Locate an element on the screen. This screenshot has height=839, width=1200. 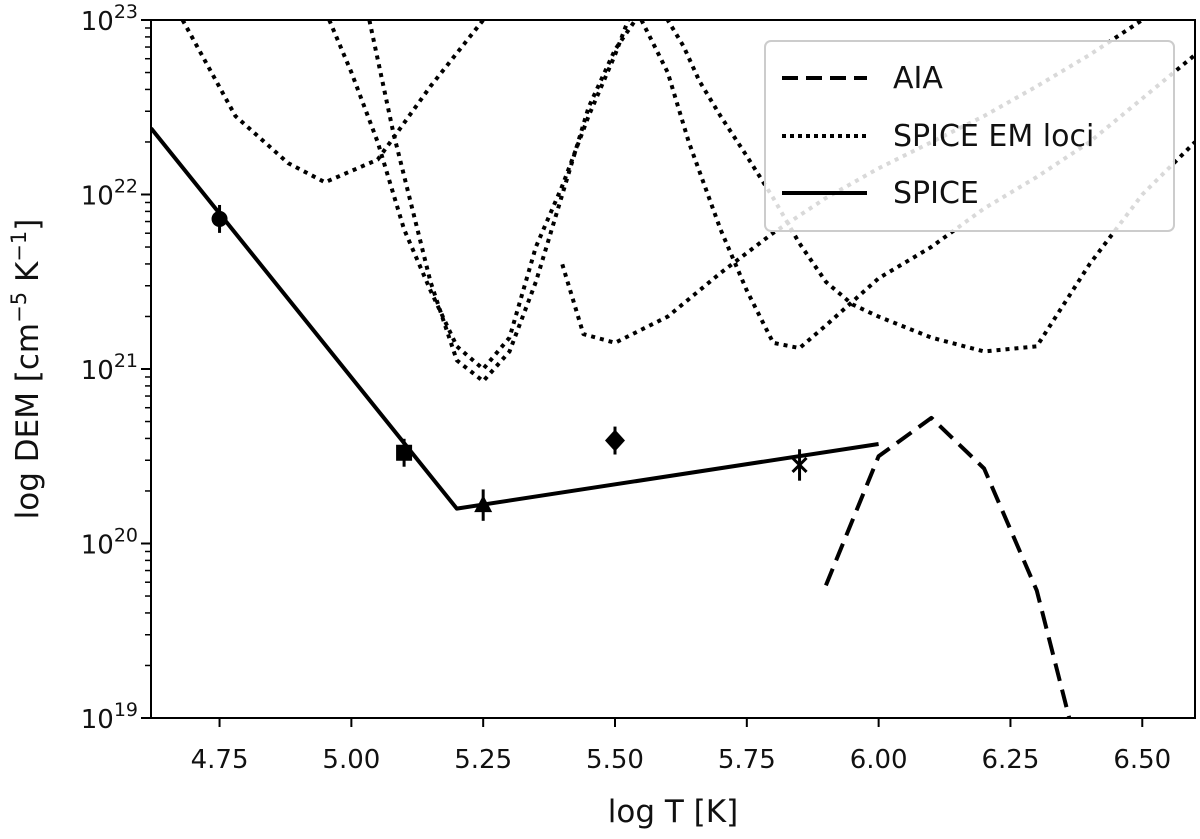
legend: AIA SPICE EM loci SPICE is located at coordinates (969, 136).